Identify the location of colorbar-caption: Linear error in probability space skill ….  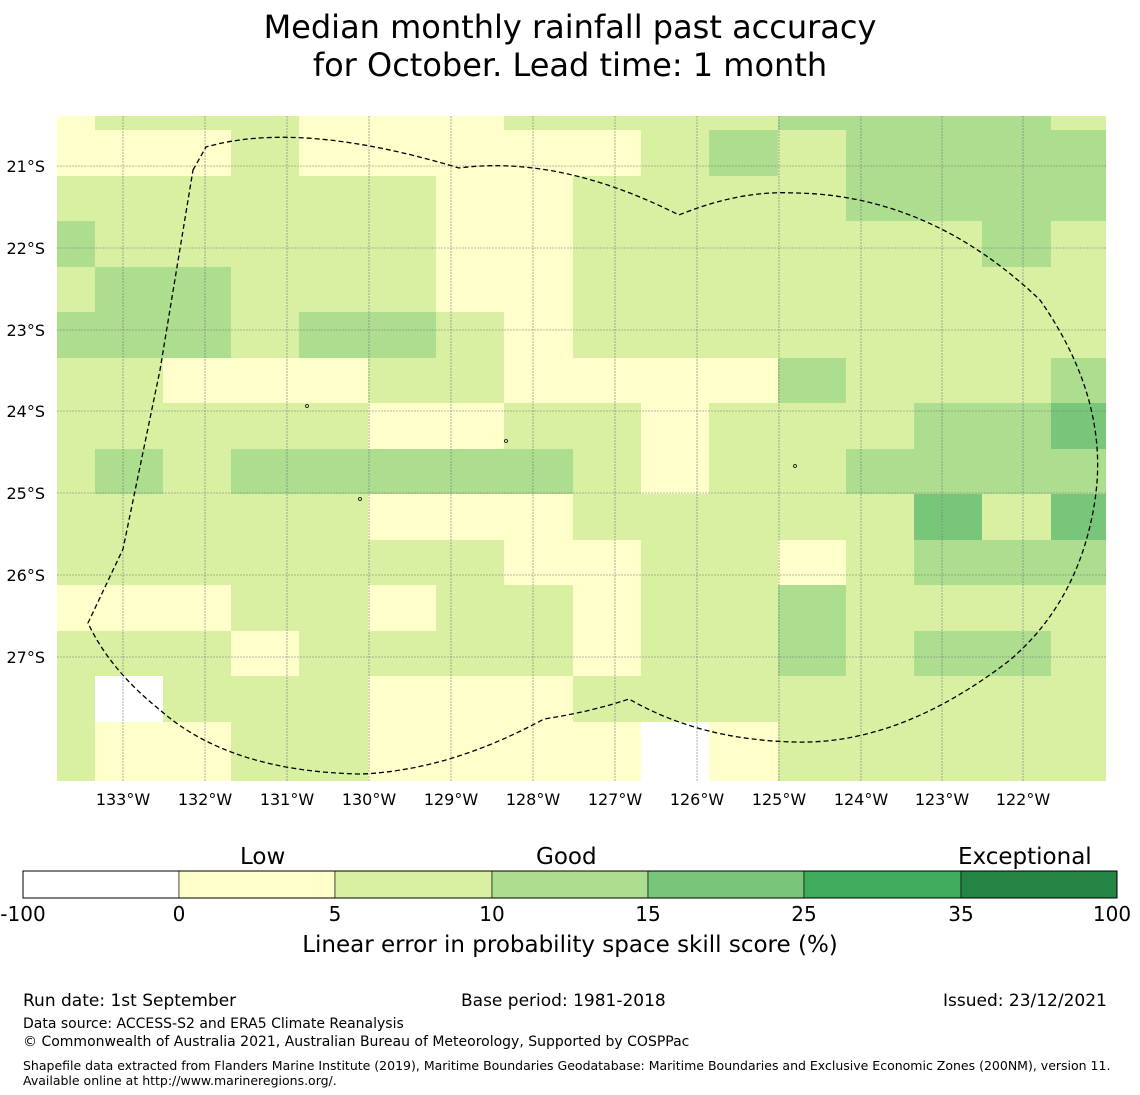
(570, 945).